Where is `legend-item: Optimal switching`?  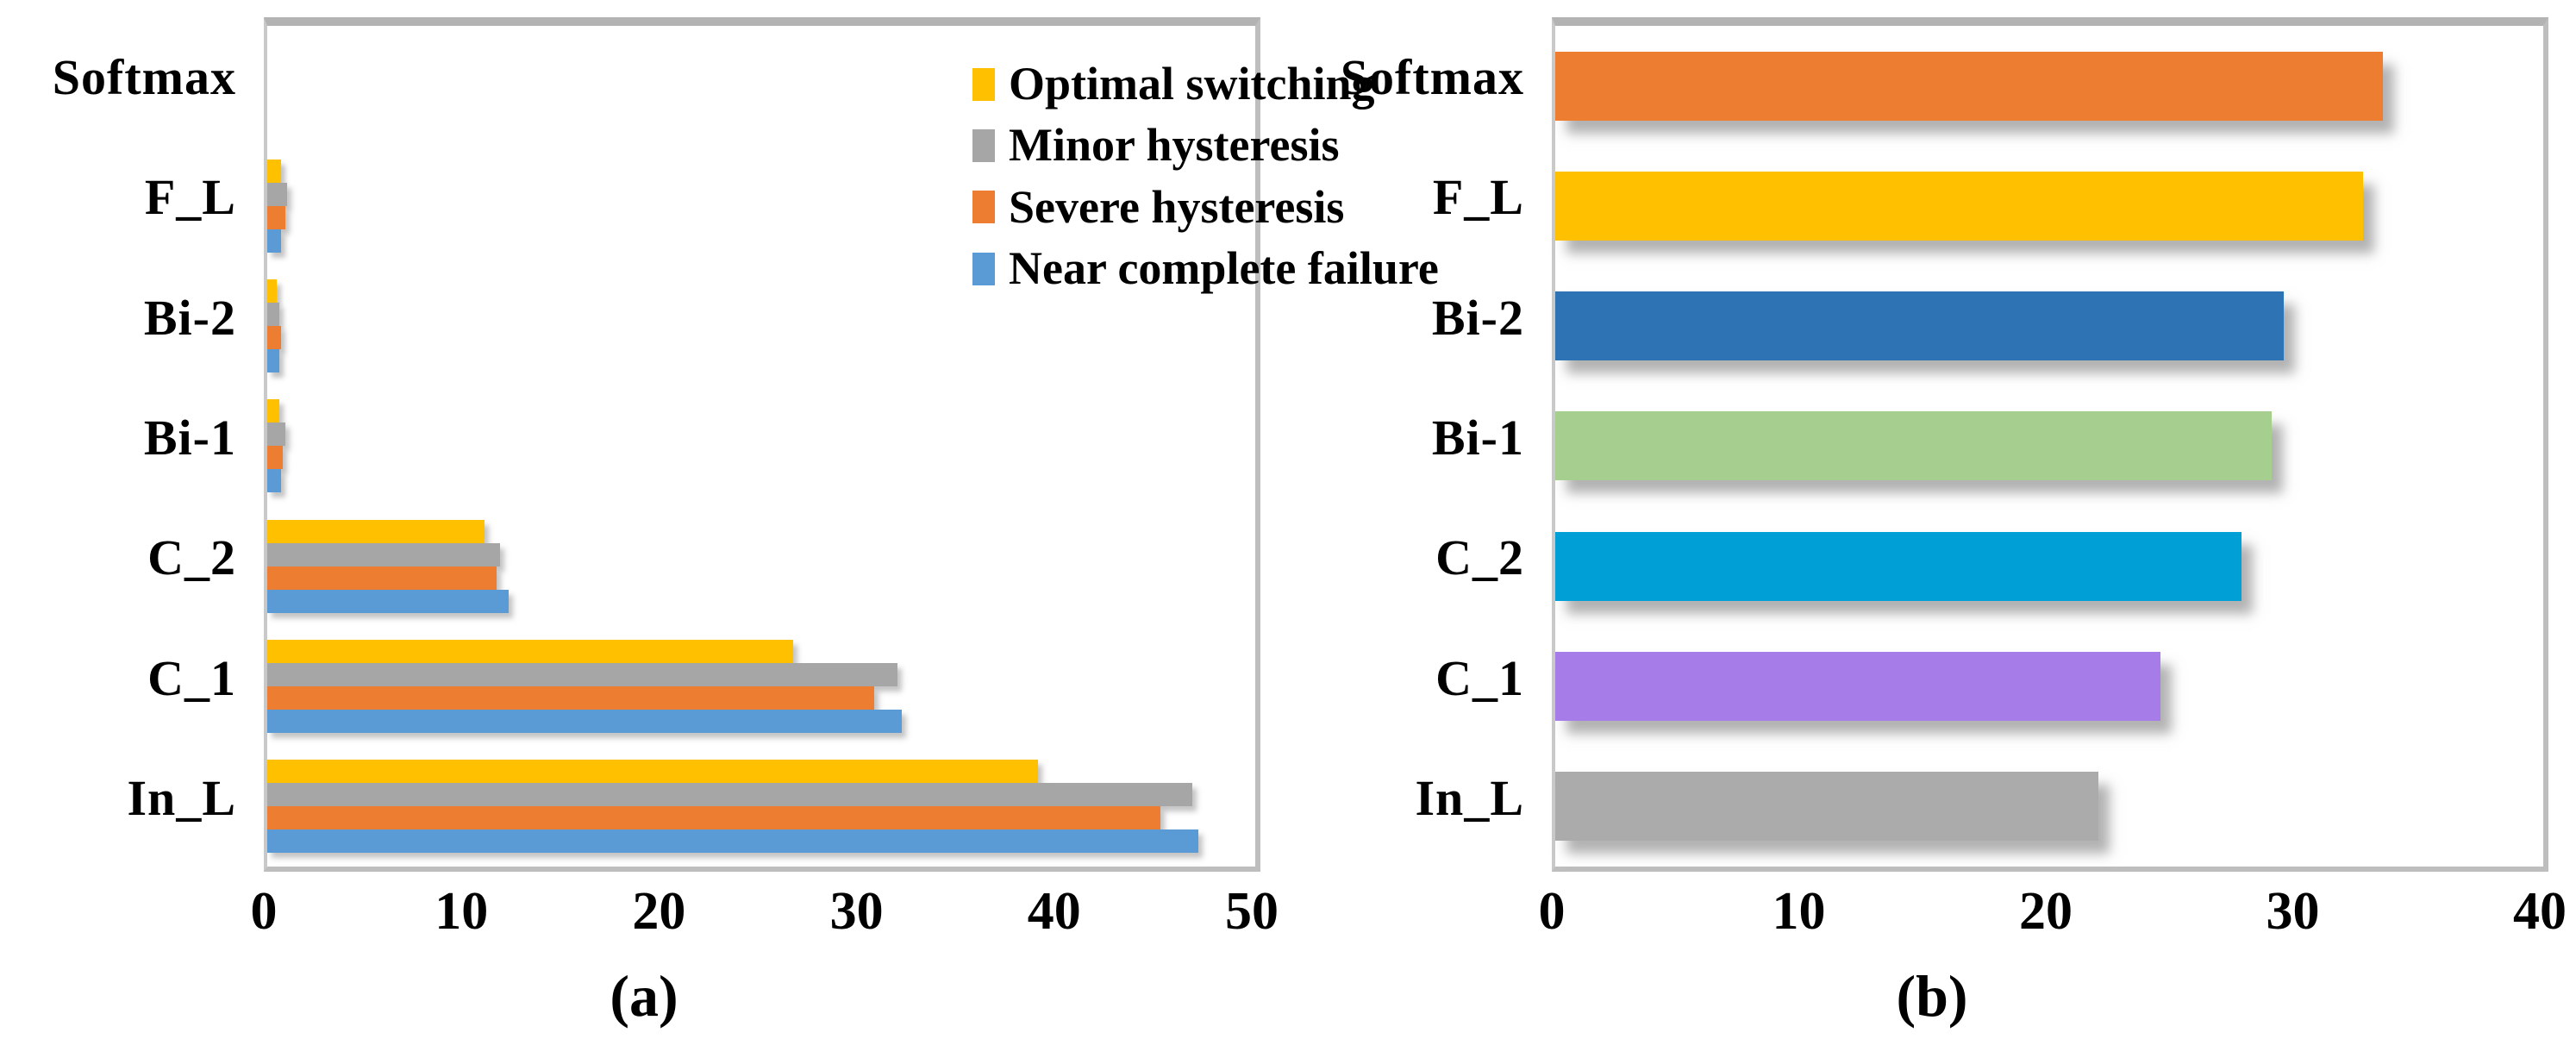
legend-item: Optimal switching is located at coordinates (1205, 84).